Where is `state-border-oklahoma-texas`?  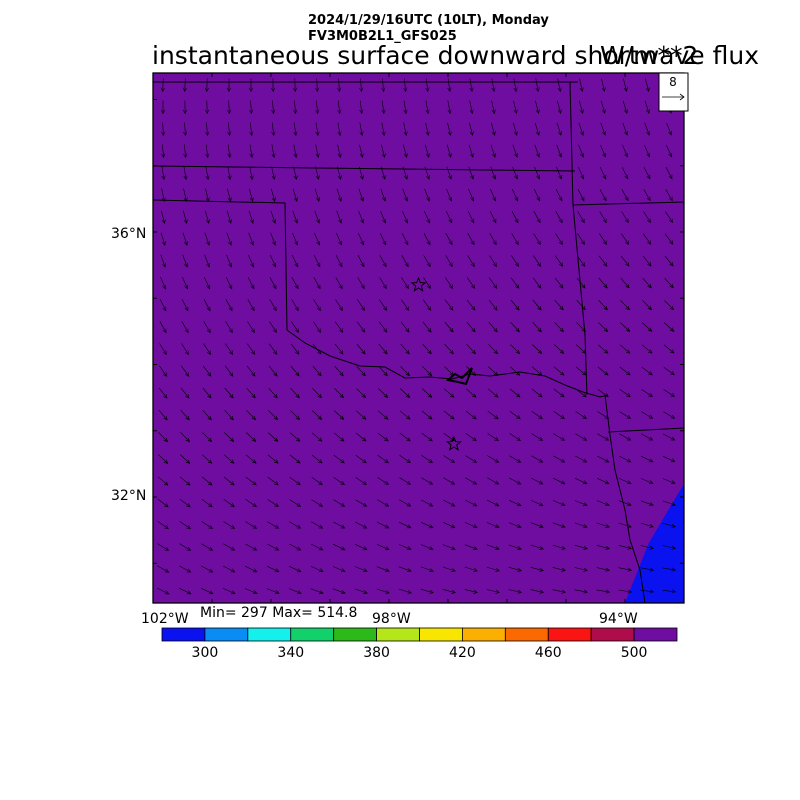 state-border-oklahoma-texas is located at coordinates (381, 298).